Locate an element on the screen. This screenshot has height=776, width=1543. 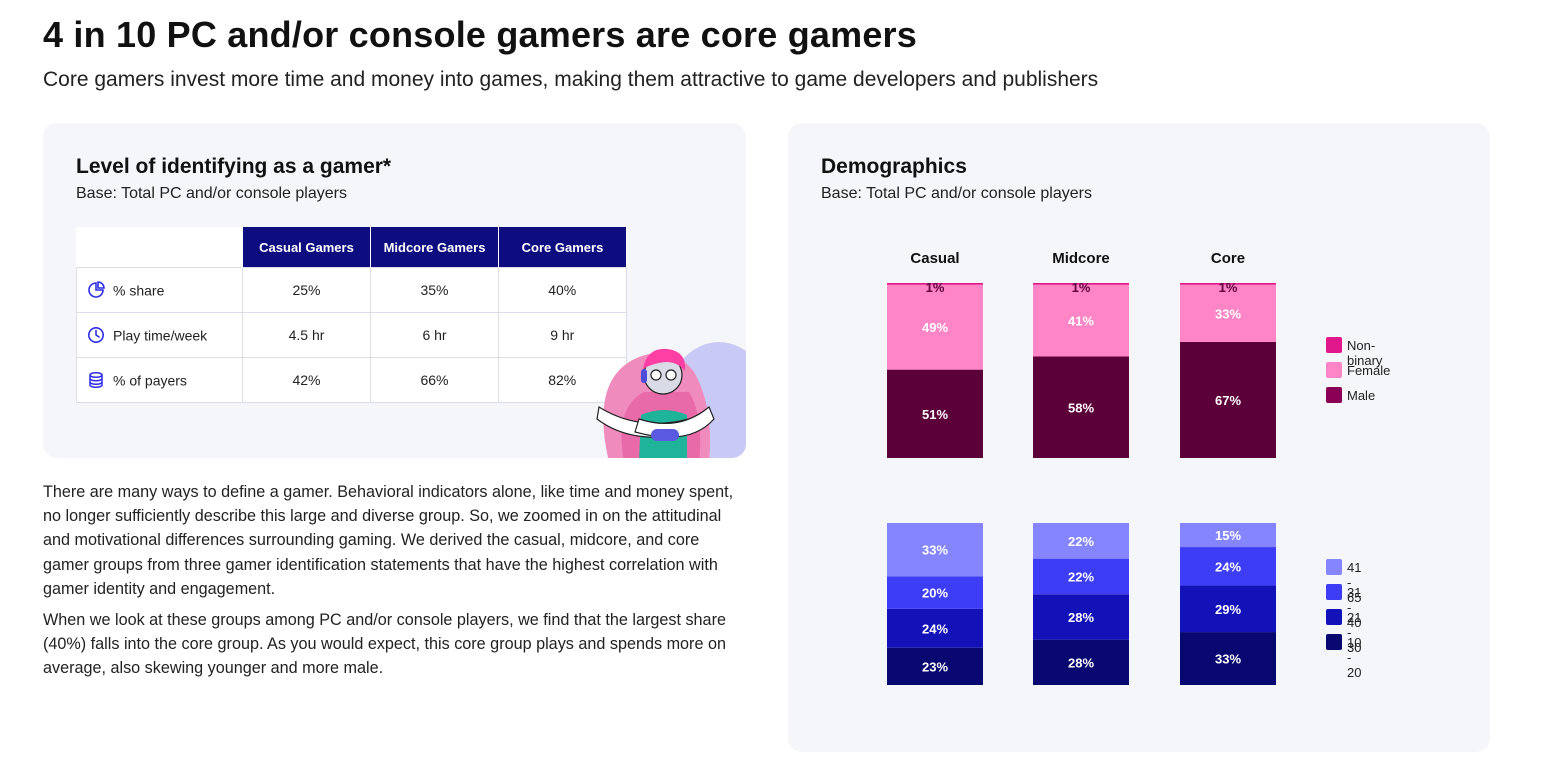
bar-segment-21-30-core is located at coordinates (1228, 609).